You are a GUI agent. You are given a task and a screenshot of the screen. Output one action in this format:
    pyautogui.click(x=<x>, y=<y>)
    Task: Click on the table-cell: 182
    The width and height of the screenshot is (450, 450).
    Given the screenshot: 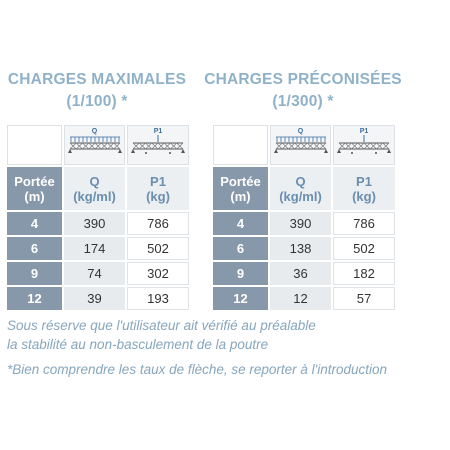 What is the action you would take?
    pyautogui.click(x=364, y=273)
    